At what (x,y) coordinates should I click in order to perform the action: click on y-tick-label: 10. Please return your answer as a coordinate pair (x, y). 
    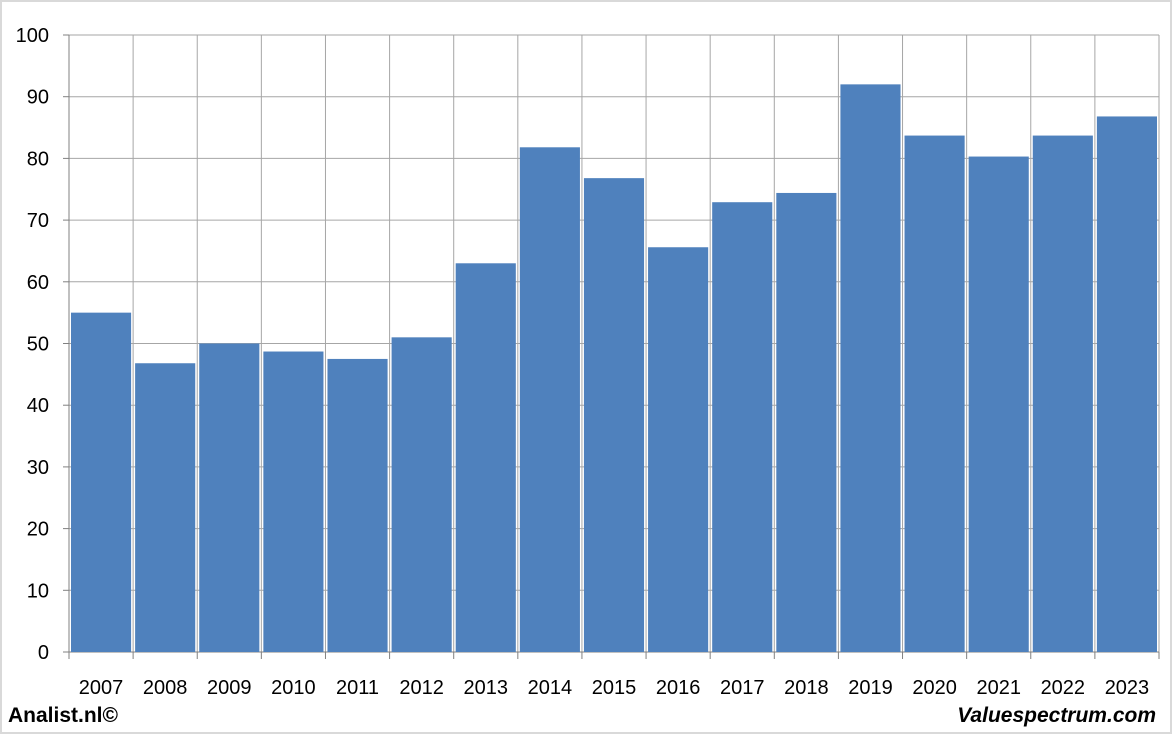
    Looking at the image, I should click on (38, 591).